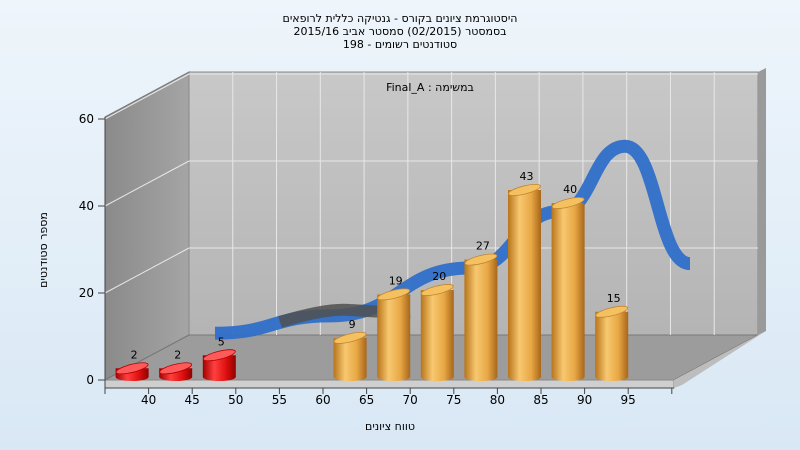 The height and width of the screenshot is (450, 800). What do you see at coordinates (148, 400) in the screenshot?
I see `x-tick-label-40: 40` at bounding box center [148, 400].